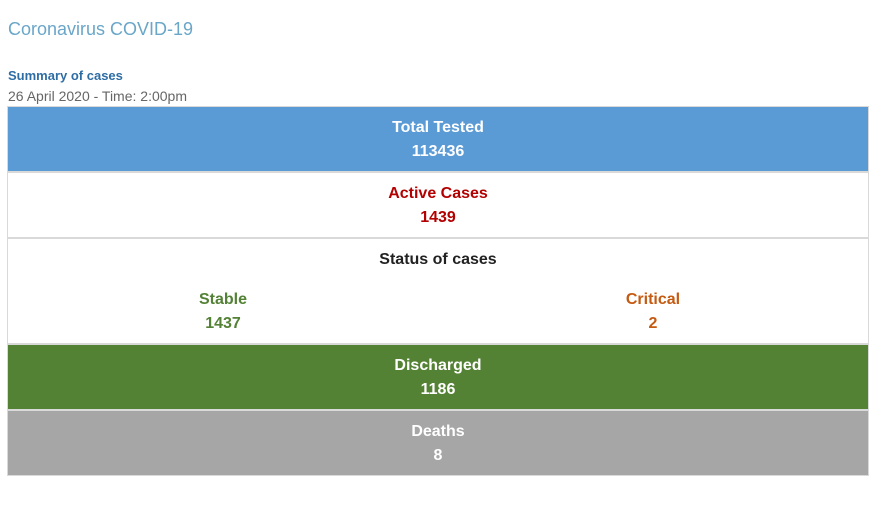 This screenshot has height=507, width=873. I want to click on active-cases-value: 1439, so click(438, 217).